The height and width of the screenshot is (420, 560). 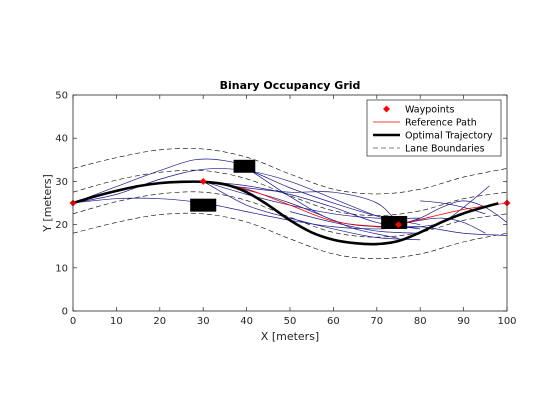 I want to click on x-tick-label-3: 30, so click(x=203, y=321).